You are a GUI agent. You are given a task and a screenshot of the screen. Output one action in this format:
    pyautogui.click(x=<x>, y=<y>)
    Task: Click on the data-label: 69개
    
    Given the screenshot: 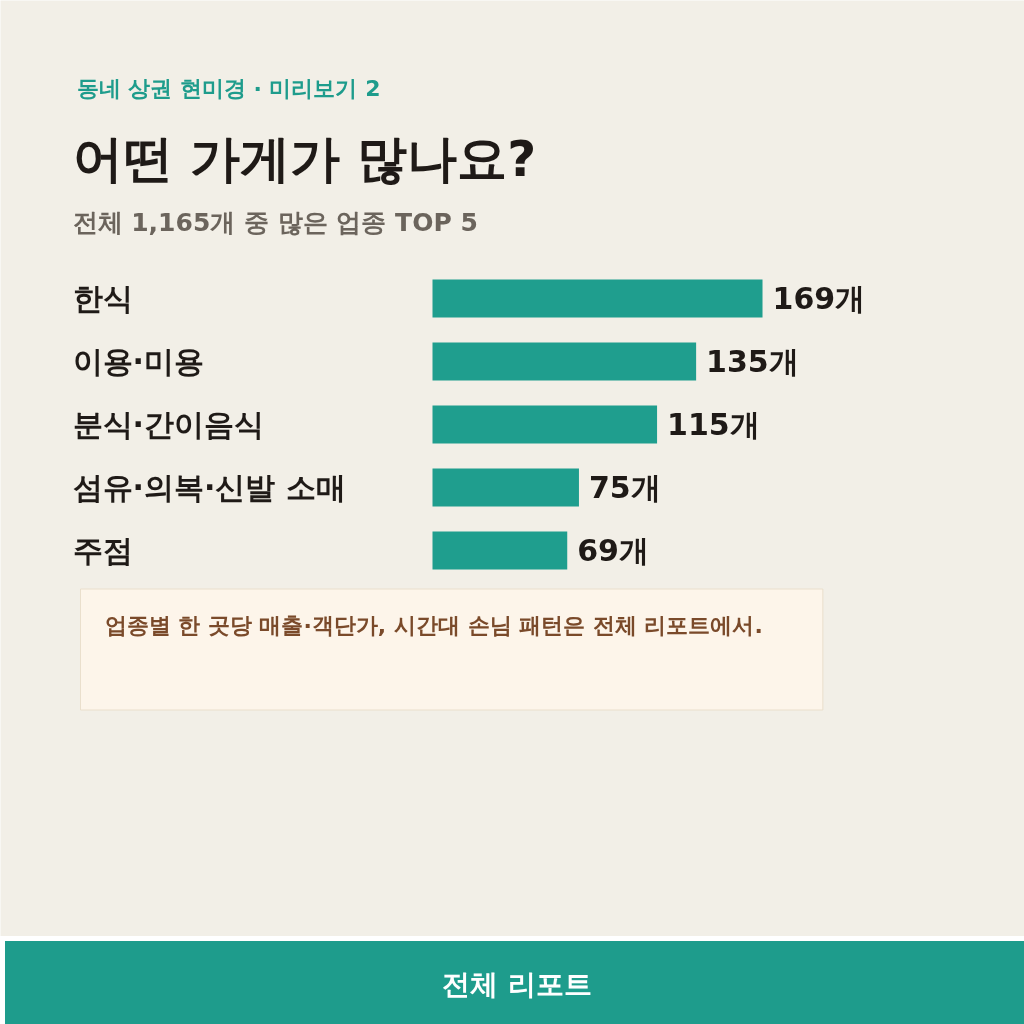 What is the action you would take?
    pyautogui.click(x=613, y=550)
    